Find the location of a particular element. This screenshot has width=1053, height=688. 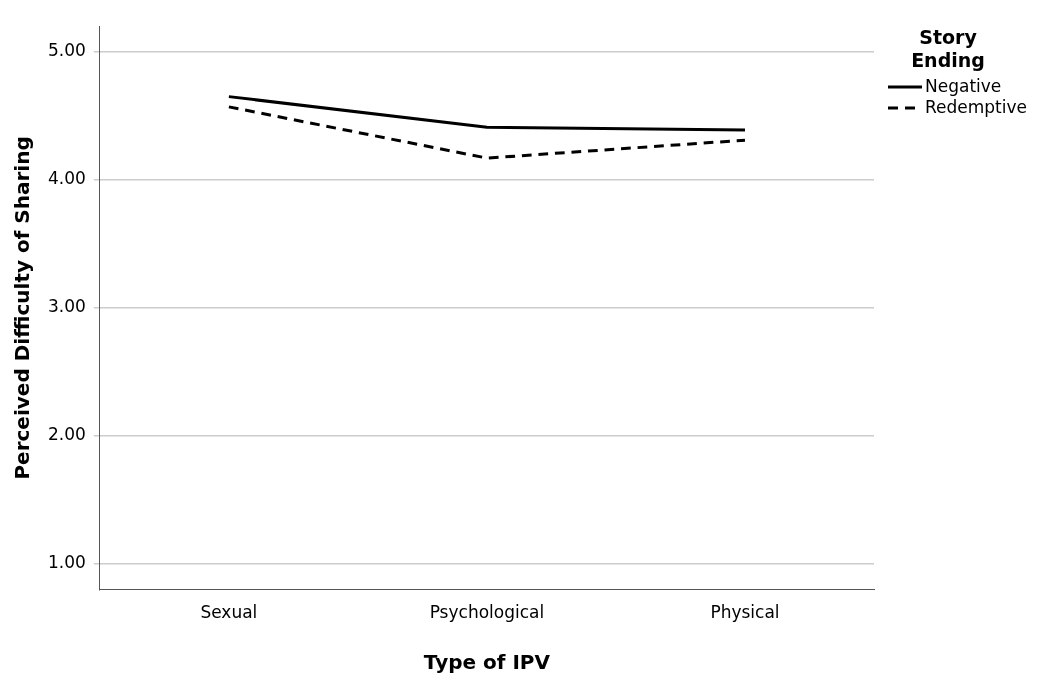

x-axis-title: Type of IPV is located at coordinates (487, 662).